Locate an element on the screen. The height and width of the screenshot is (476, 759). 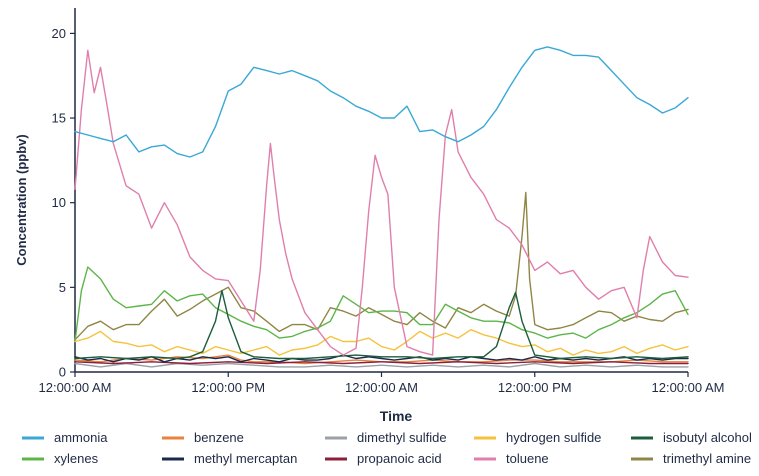
series-line-isobutyl-alcohol is located at coordinates (381, 325).